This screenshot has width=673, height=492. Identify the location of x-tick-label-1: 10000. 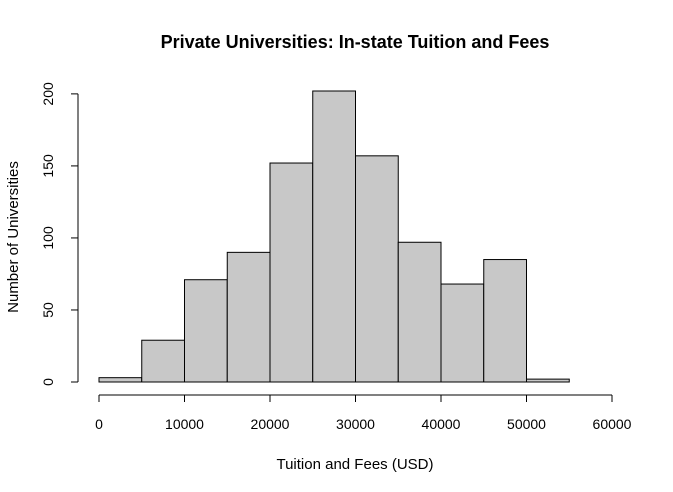
(184, 424).